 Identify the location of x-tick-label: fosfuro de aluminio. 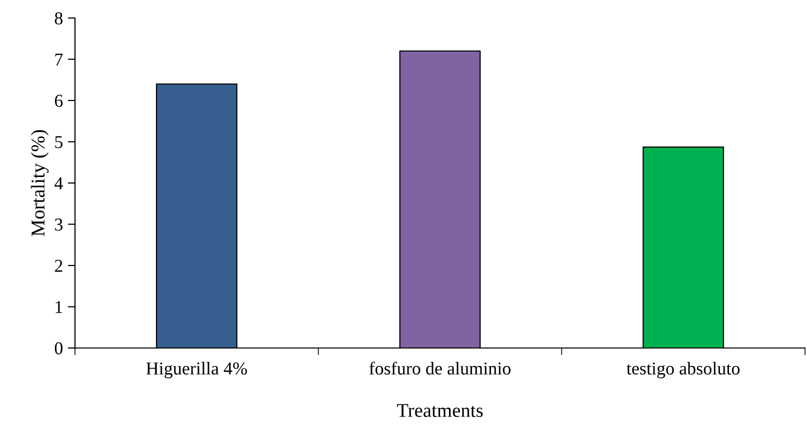
(440, 368).